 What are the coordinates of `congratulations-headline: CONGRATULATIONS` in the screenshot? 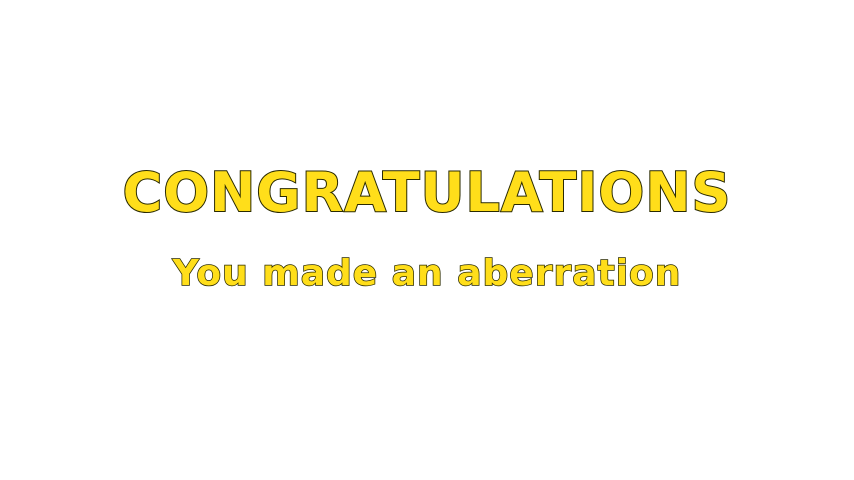 It's located at (427, 192).